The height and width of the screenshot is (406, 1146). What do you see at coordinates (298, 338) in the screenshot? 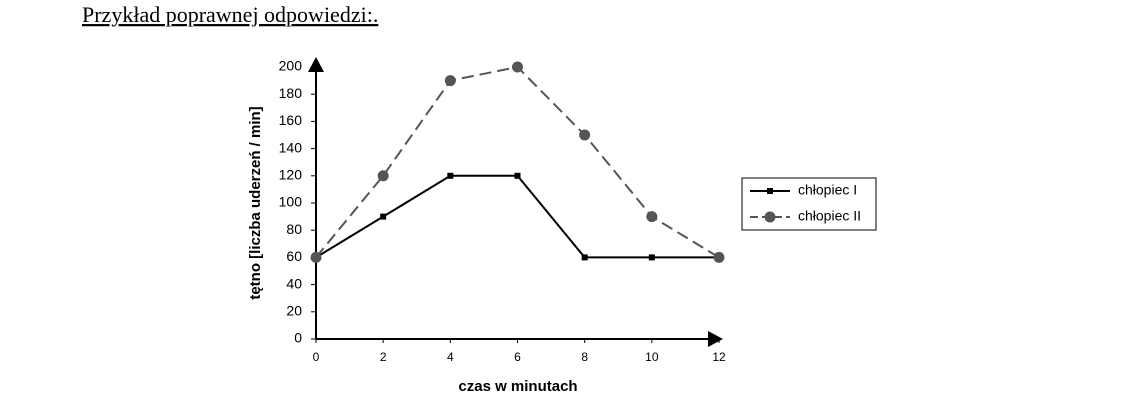
I see `y-tick-label: 0` at bounding box center [298, 338].